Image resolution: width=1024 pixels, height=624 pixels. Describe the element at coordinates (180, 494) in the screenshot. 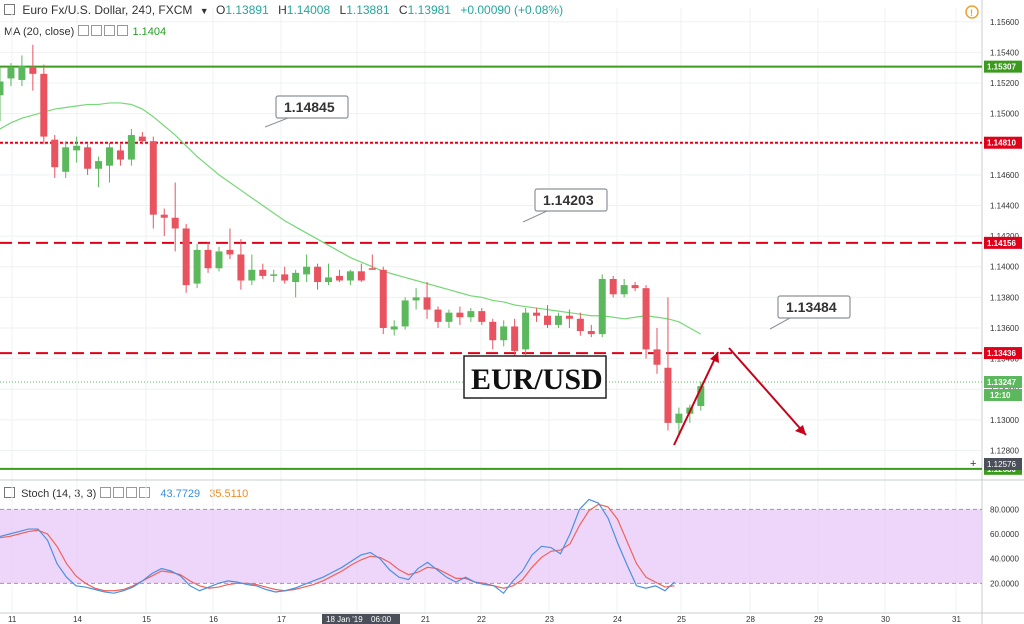

I see `stoch-k-value: 43.7729` at that location.